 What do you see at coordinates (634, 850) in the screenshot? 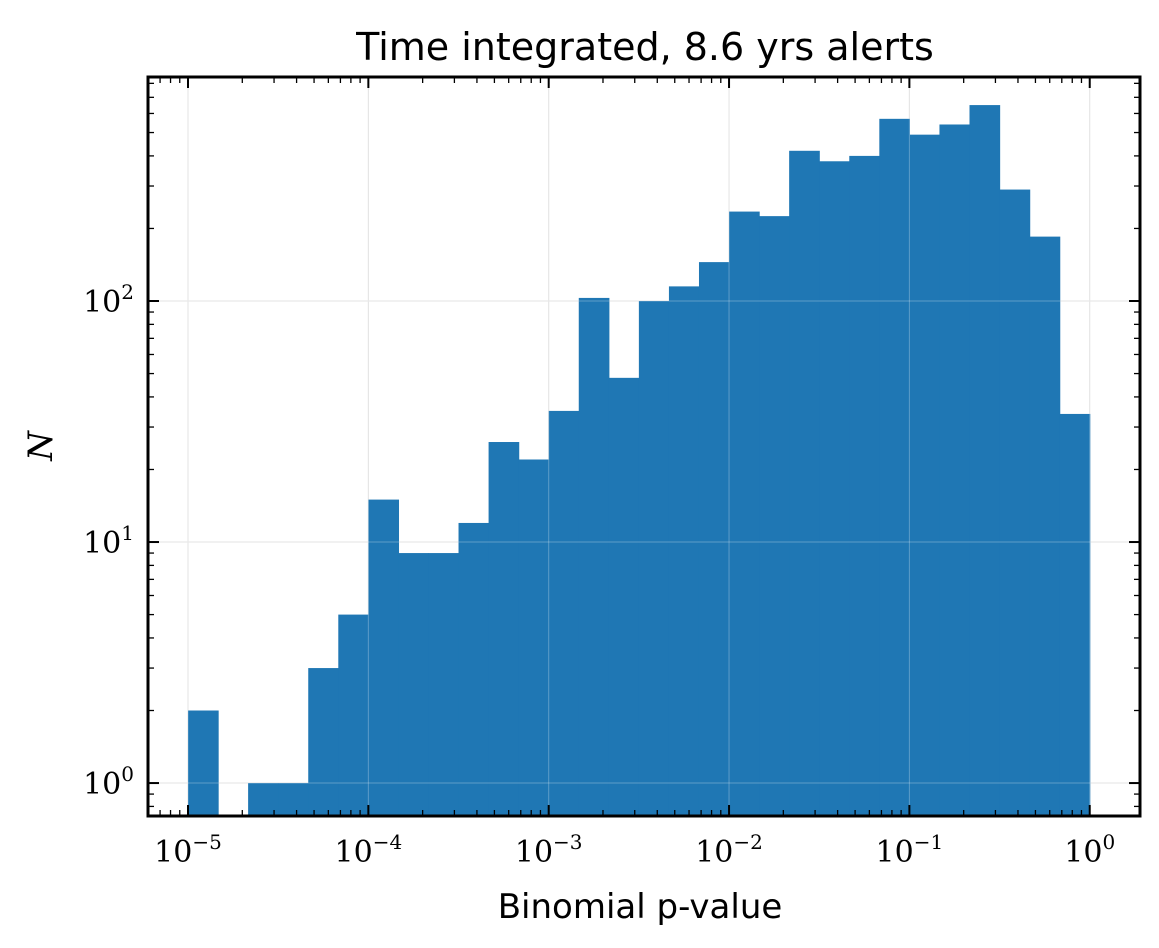
I see `x-tick-labels: 10⁻⁵ 10⁻⁴ 10⁻³ 10⁻² 10⁻¹ 10⁰` at bounding box center [634, 850].